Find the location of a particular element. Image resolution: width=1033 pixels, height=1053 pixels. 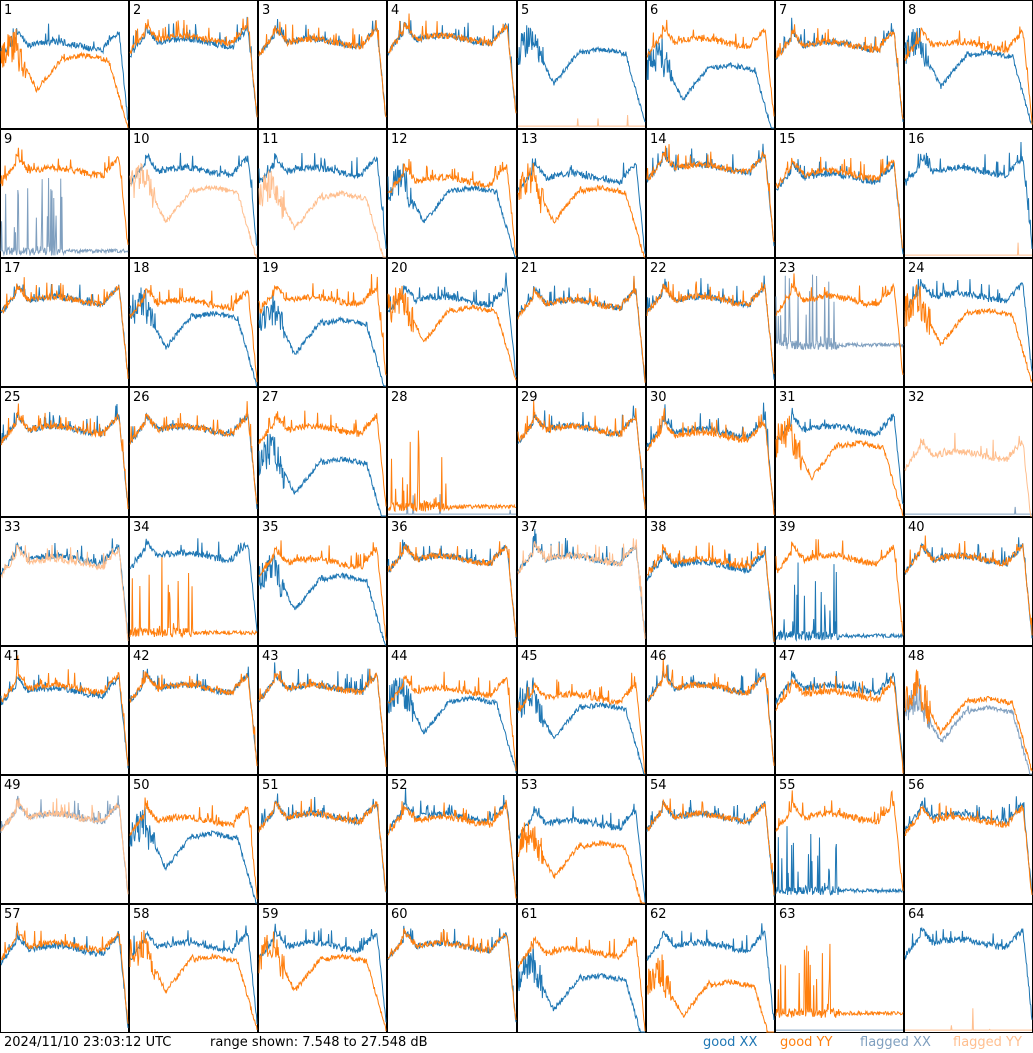

panel-number-label: 19 is located at coordinates (270, 268).